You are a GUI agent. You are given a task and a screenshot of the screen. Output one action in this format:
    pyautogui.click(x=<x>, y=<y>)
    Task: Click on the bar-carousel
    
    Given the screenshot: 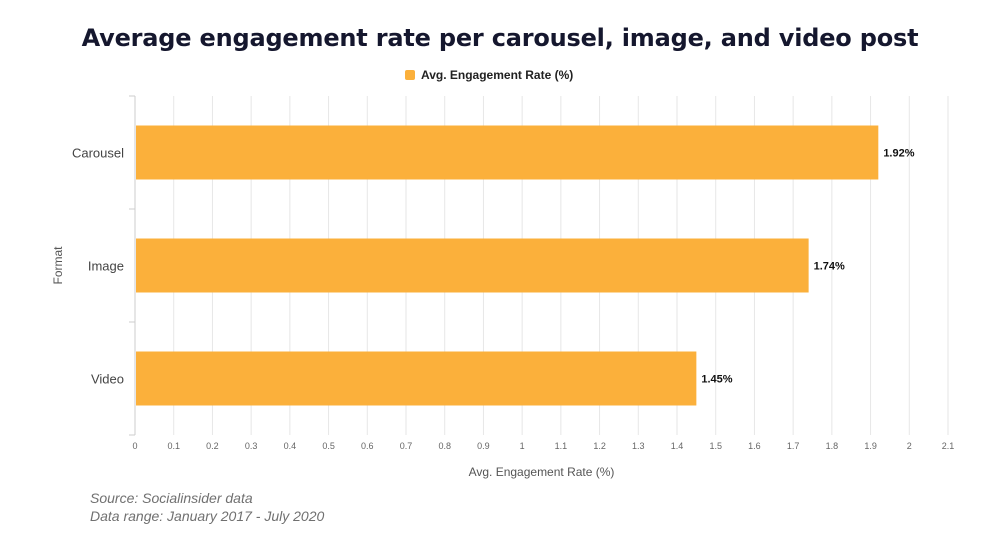 What is the action you would take?
    pyautogui.click(x=507, y=152)
    